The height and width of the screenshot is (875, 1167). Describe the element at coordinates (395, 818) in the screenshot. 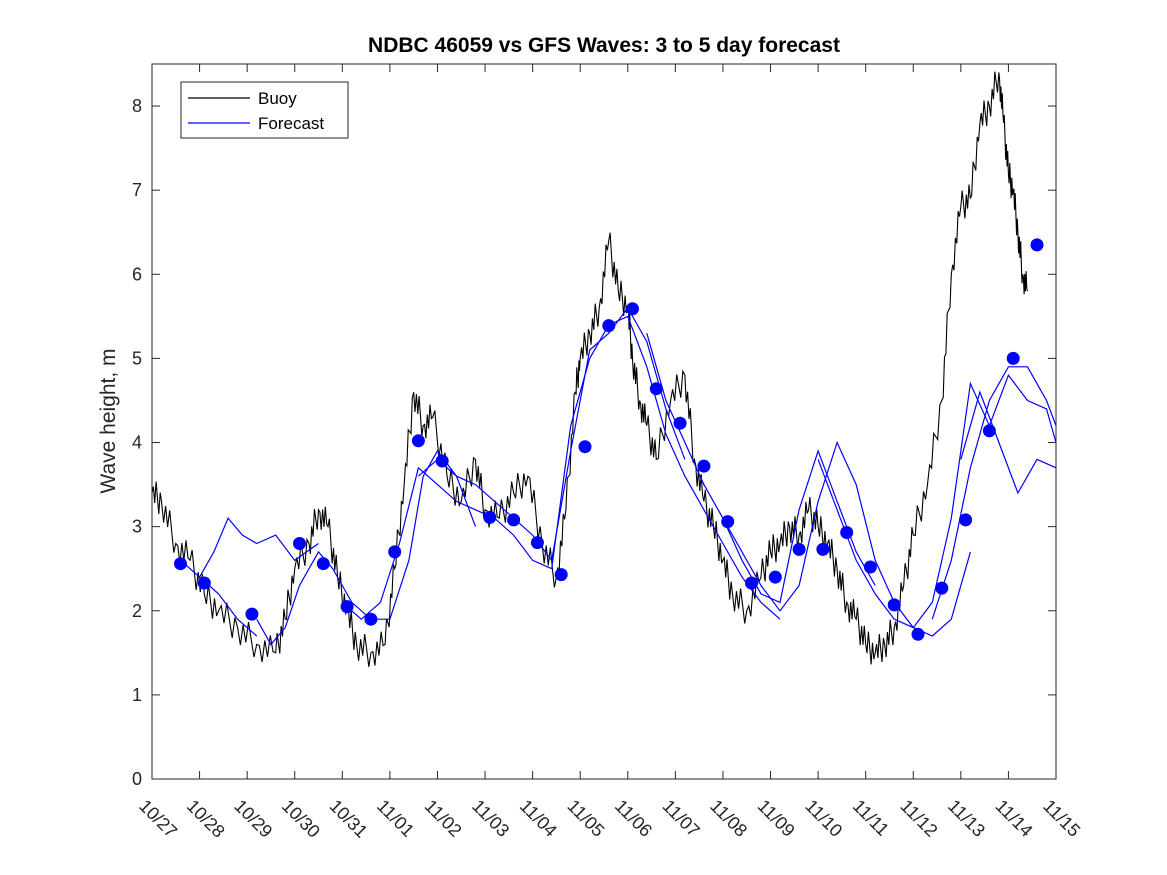

I see `x-tick-label: 11/01` at that location.